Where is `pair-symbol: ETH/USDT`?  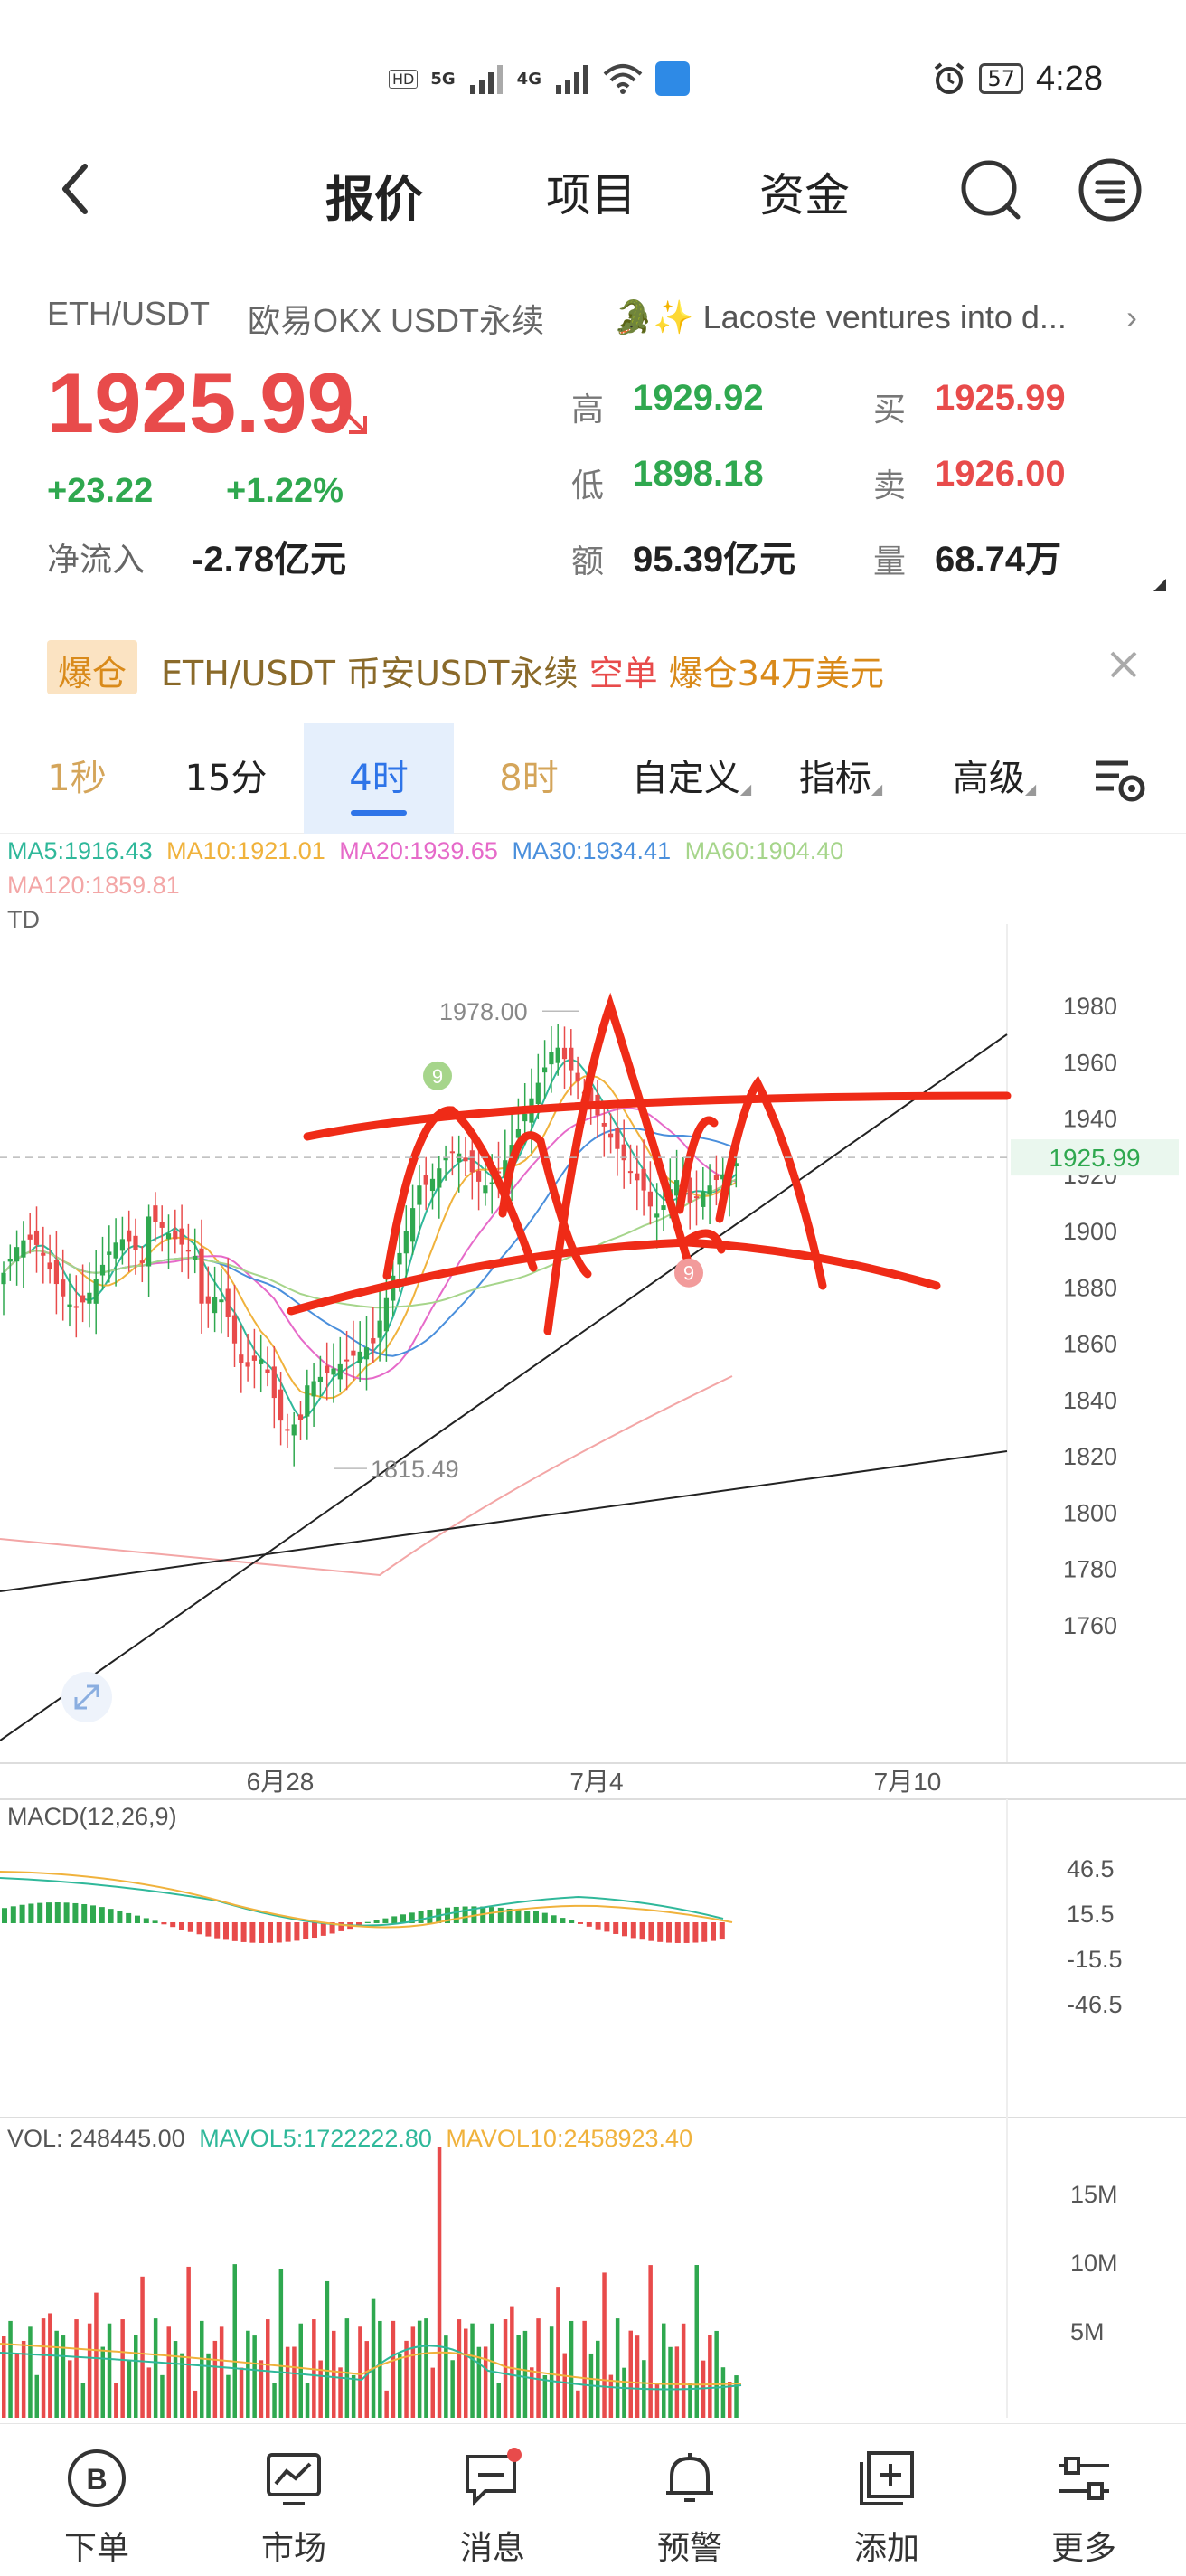 pair-symbol: ETH/USDT is located at coordinates (128, 313).